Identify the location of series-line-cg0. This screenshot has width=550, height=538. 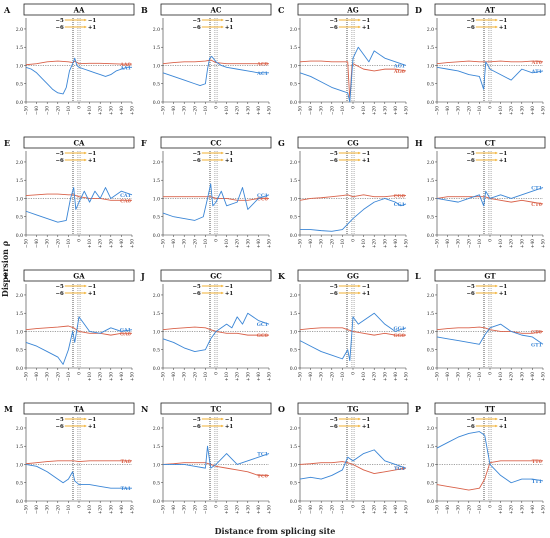
(352, 197).